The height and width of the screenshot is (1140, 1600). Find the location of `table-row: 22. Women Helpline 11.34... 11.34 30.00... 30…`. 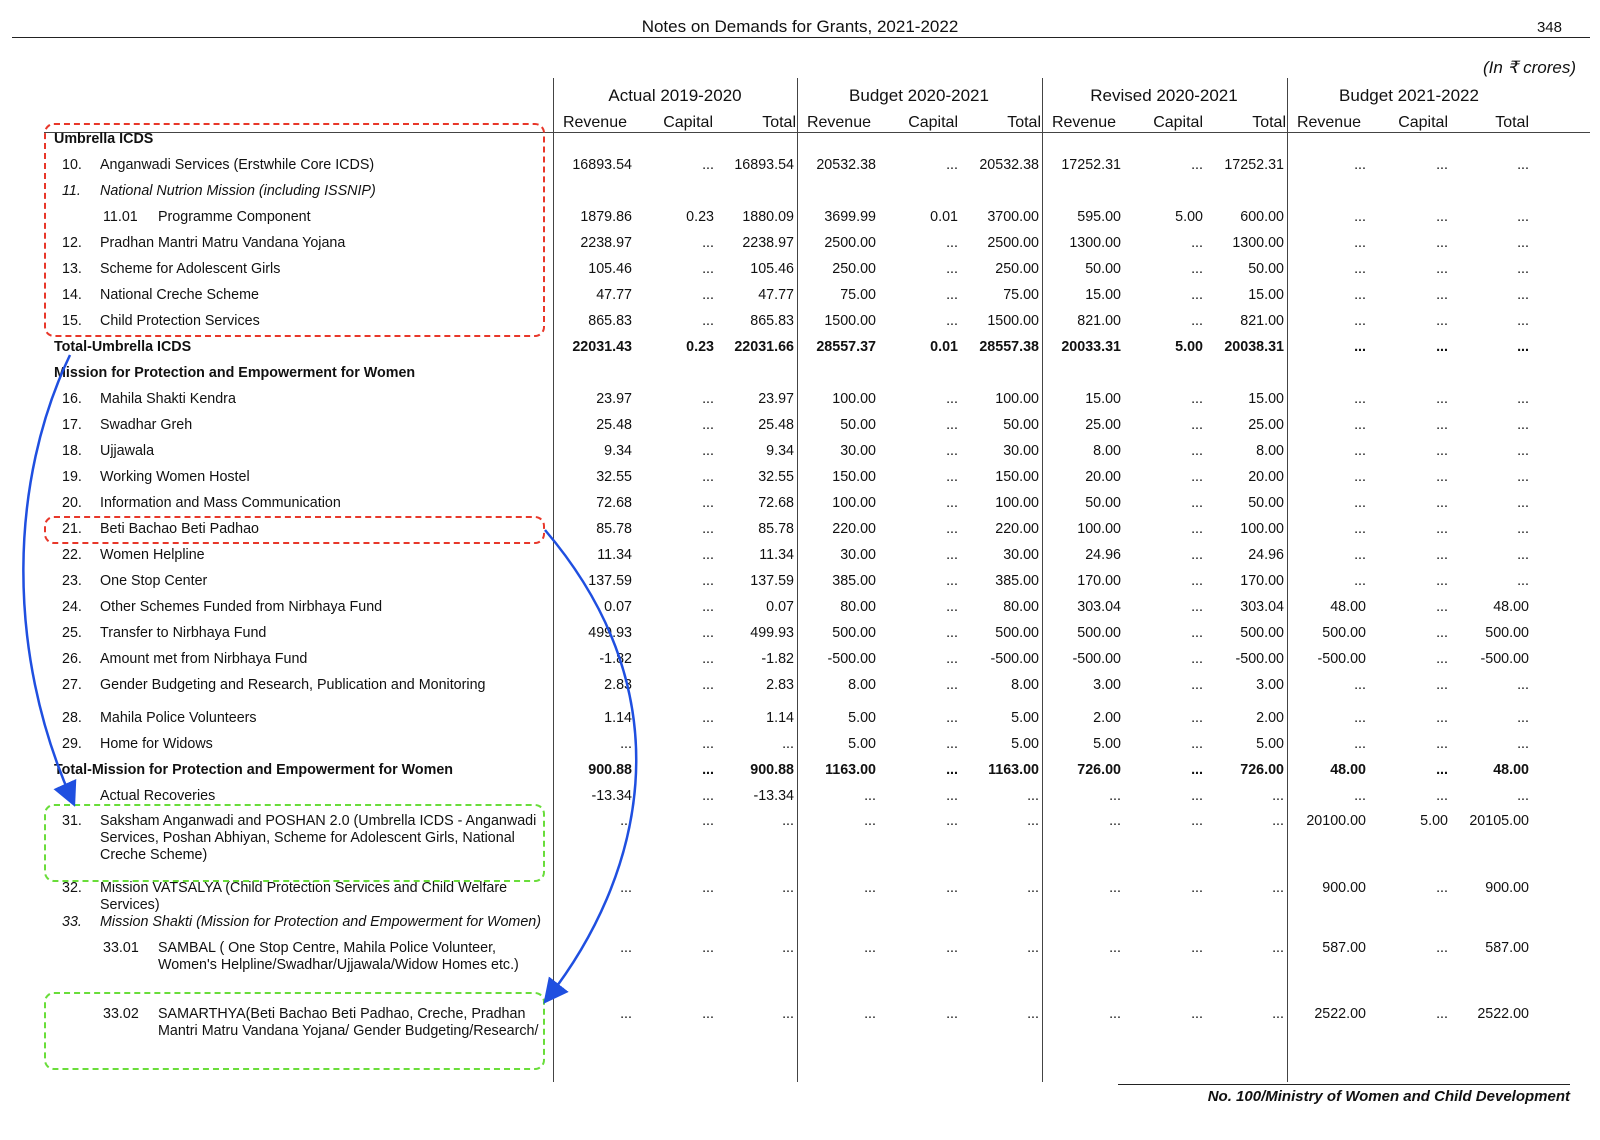

table-row: 22. Women Helpline 11.34... 11.34 30.00... 30… is located at coordinates (800, 560).